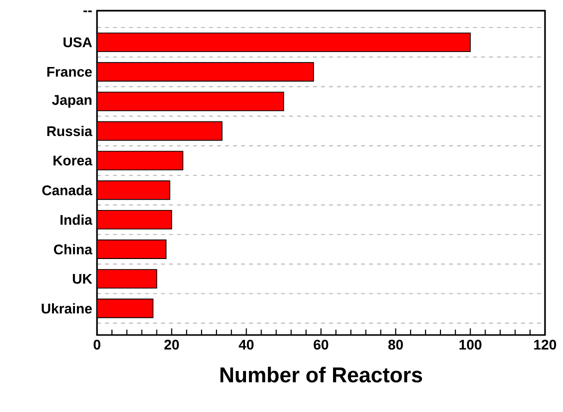 The image size is (563, 412). Describe the element at coordinates (69, 72) in the screenshot. I see `y-tick-label: France` at that location.